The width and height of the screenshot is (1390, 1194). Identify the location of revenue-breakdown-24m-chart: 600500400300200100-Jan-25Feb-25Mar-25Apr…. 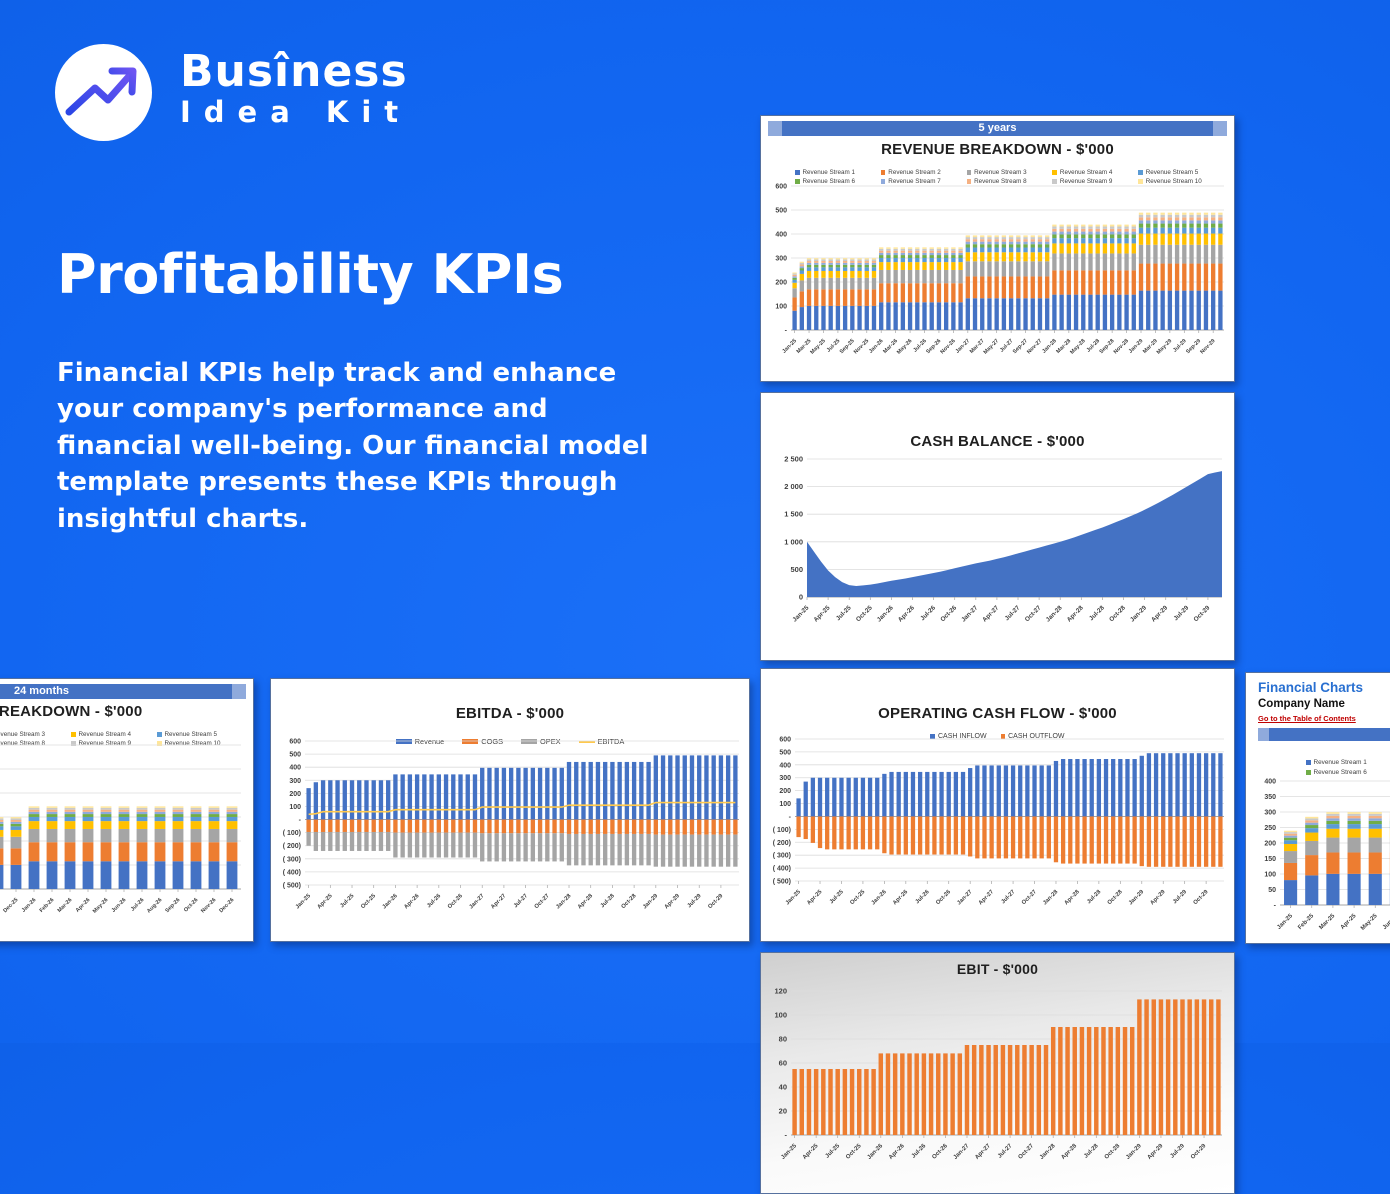
(126, 810).